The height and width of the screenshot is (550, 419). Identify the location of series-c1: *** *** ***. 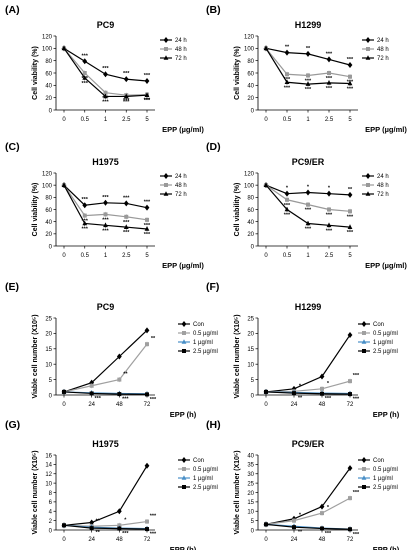
(109, 396).